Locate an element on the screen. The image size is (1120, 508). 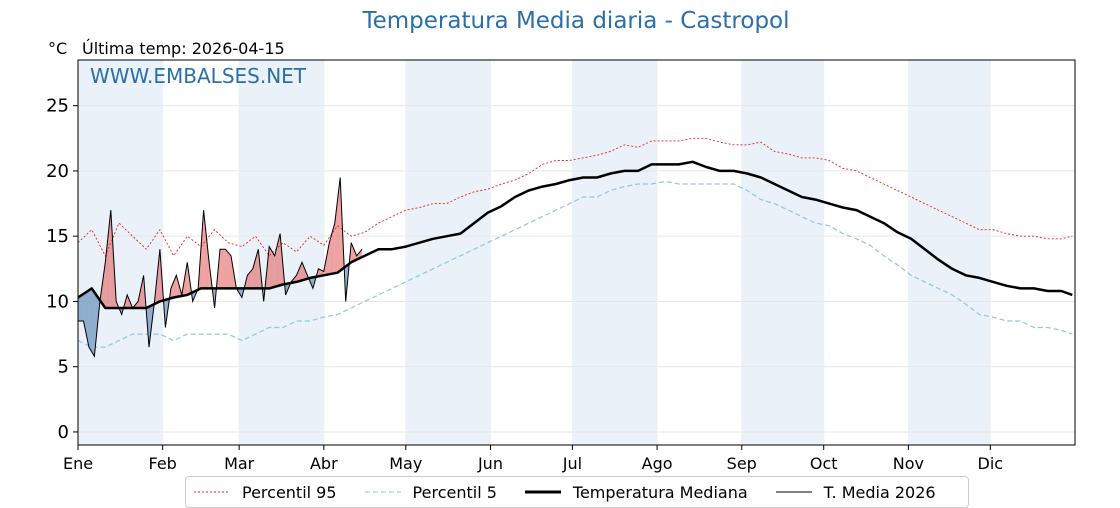
x-tick-label: Jun is located at coordinates (490, 463).